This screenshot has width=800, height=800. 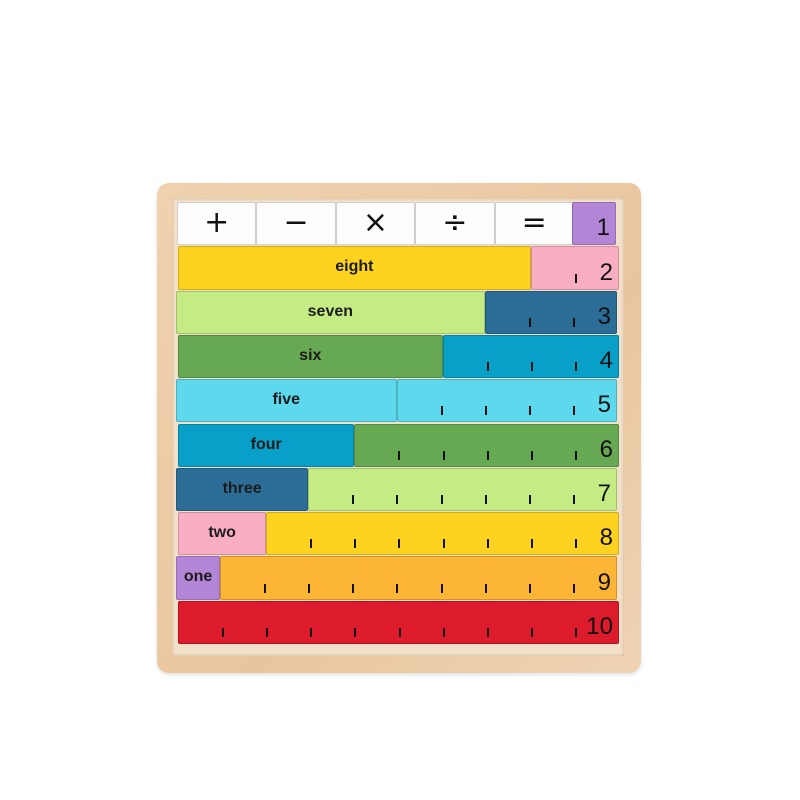 What do you see at coordinates (574, 268) in the screenshot?
I see `number-bar-2: 2` at bounding box center [574, 268].